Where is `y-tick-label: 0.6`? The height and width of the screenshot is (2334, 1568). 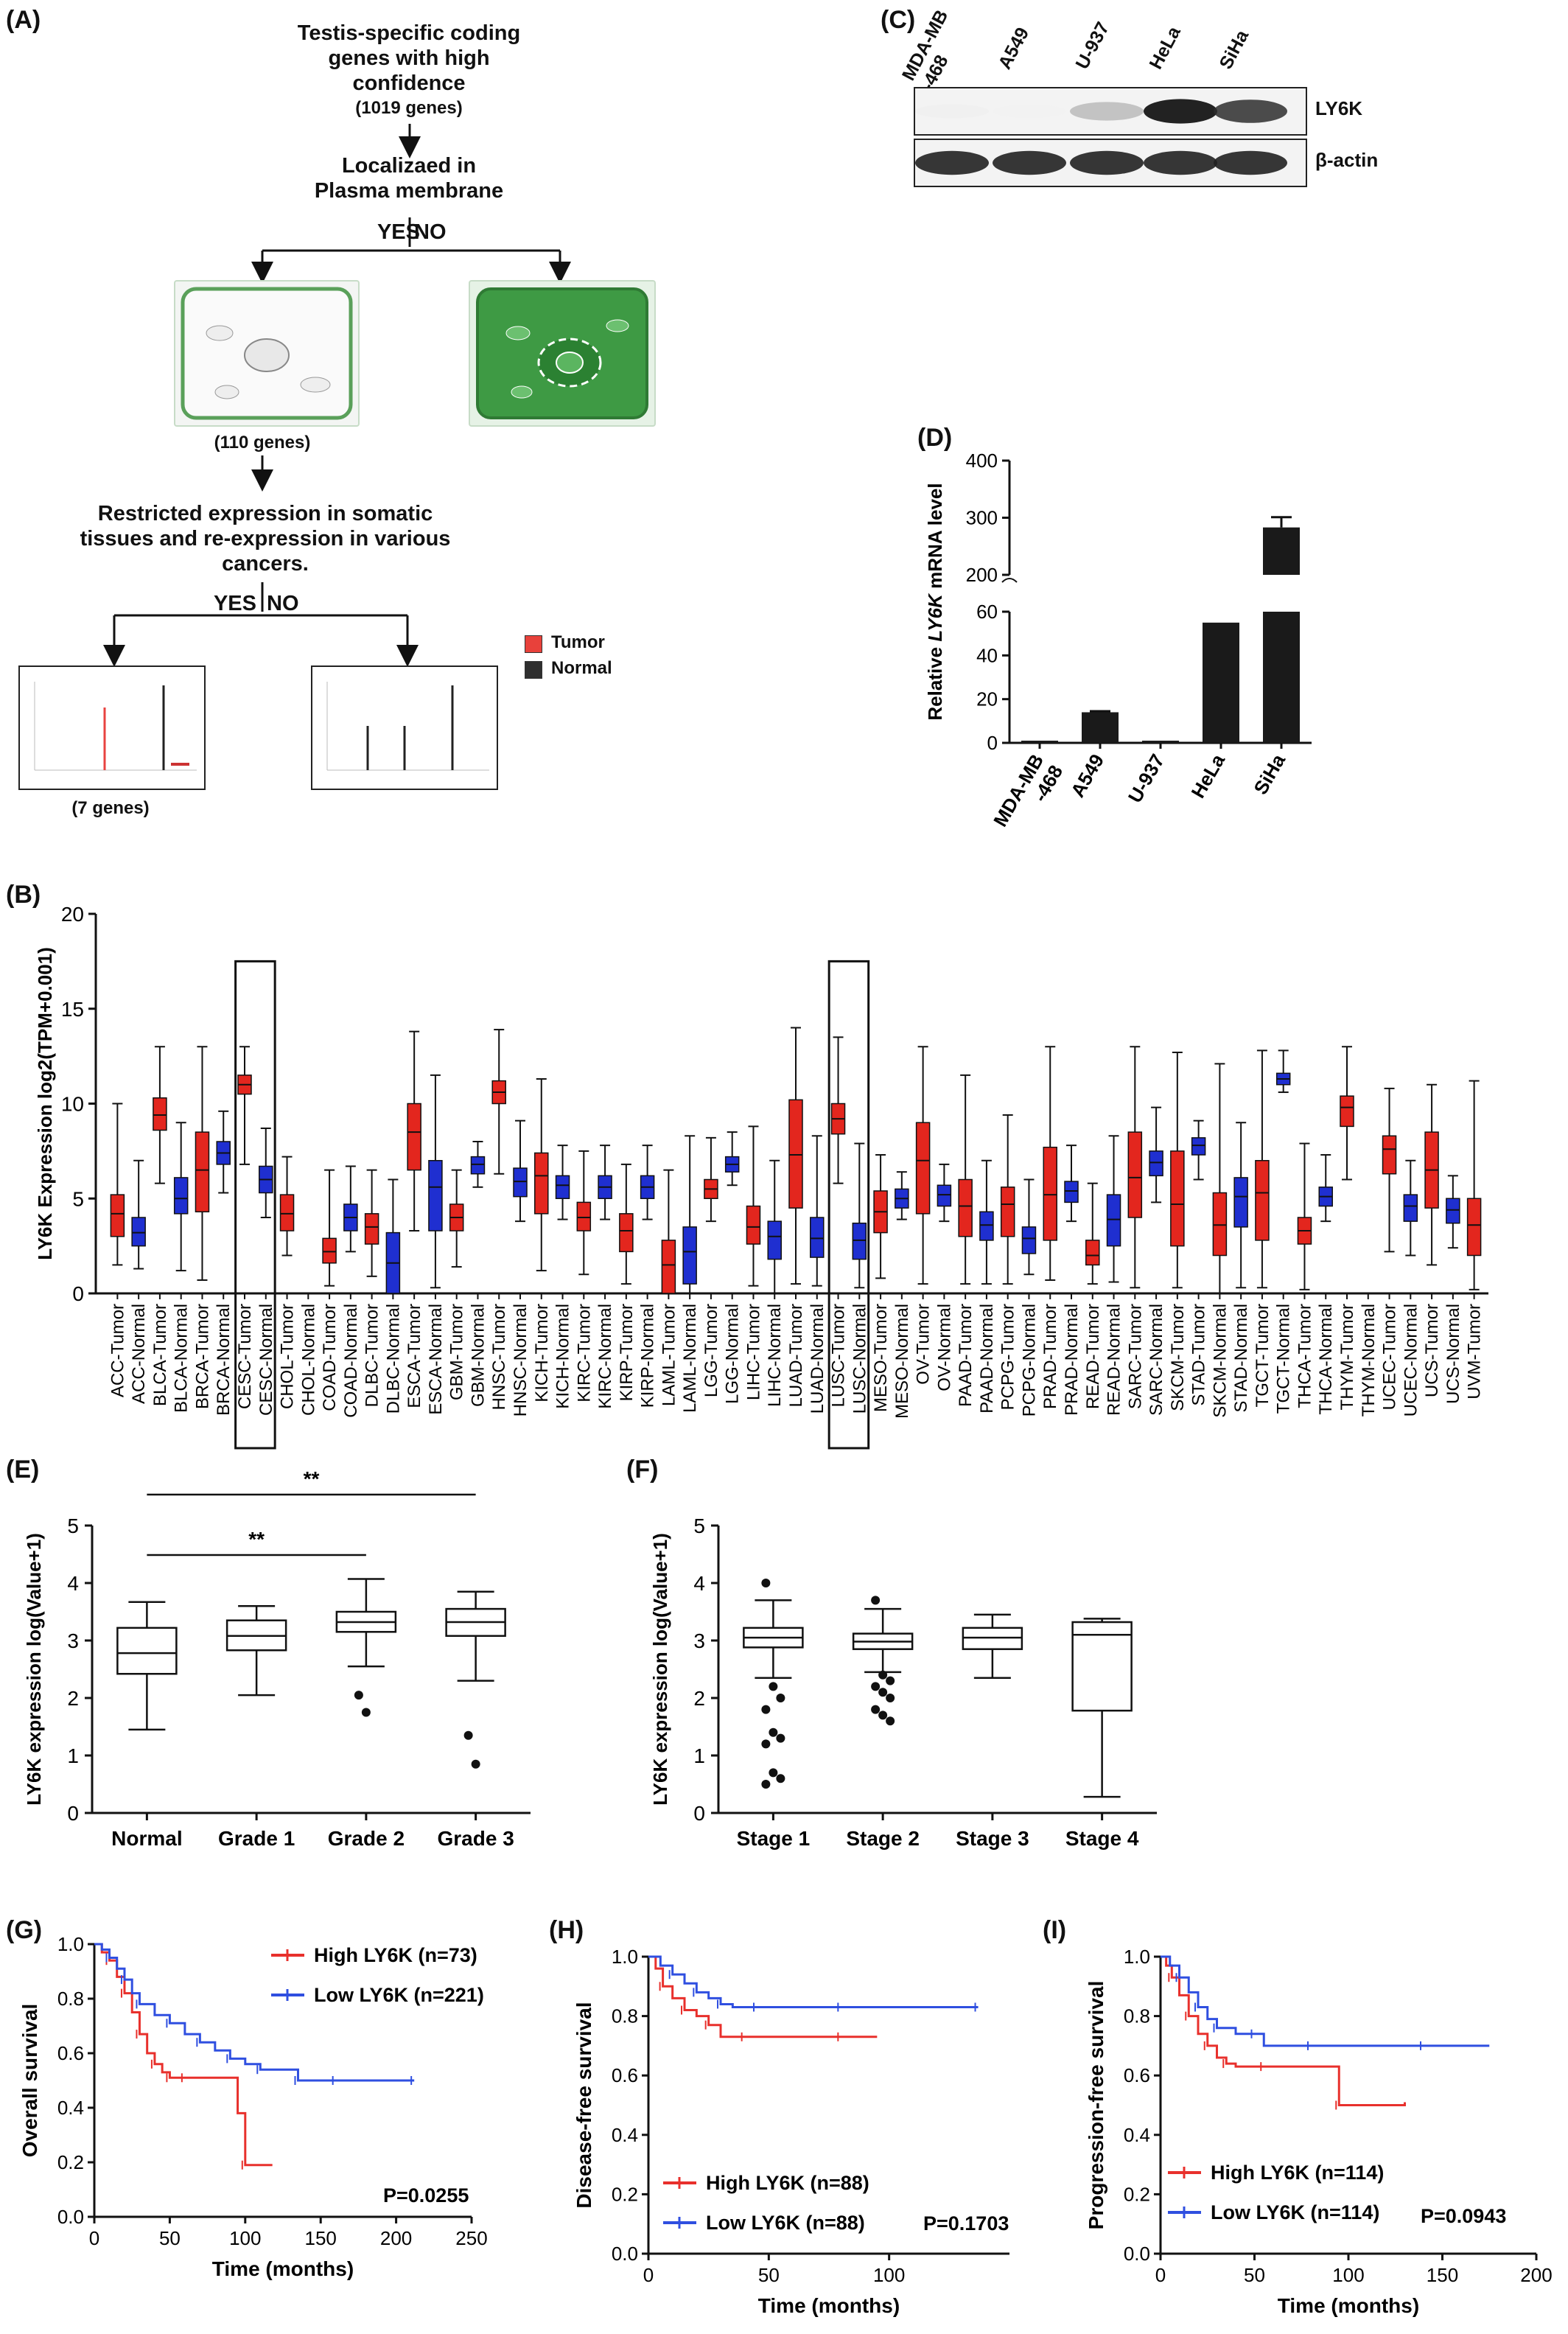 y-tick-label: 0.6 is located at coordinates (70, 2053).